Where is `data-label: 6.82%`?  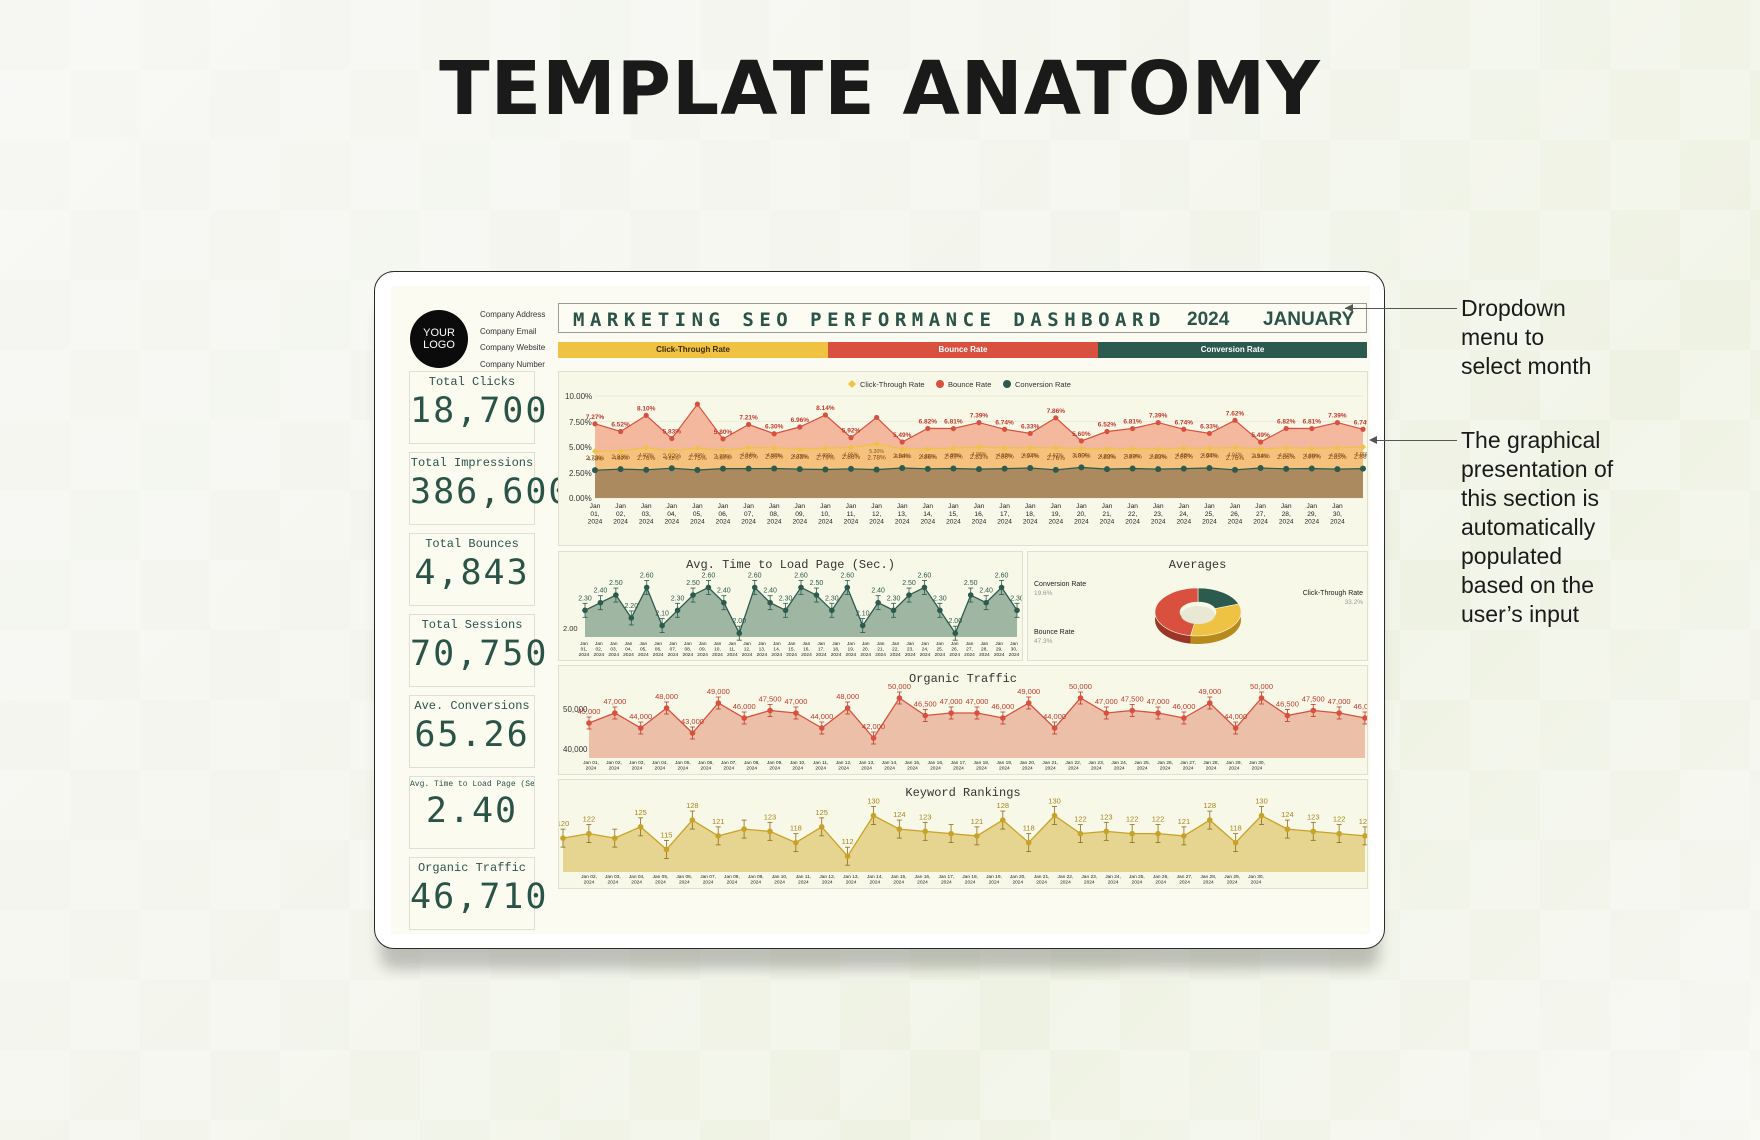
data-label: 6.82% is located at coordinates (928, 421).